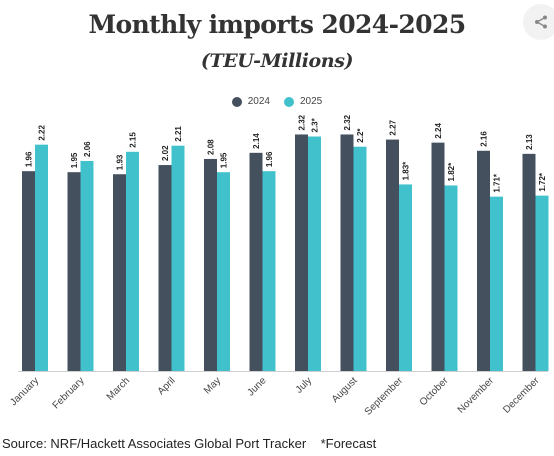  What do you see at coordinates (29, 159) in the screenshot?
I see `data-label-2024-january: 1.96` at bounding box center [29, 159].